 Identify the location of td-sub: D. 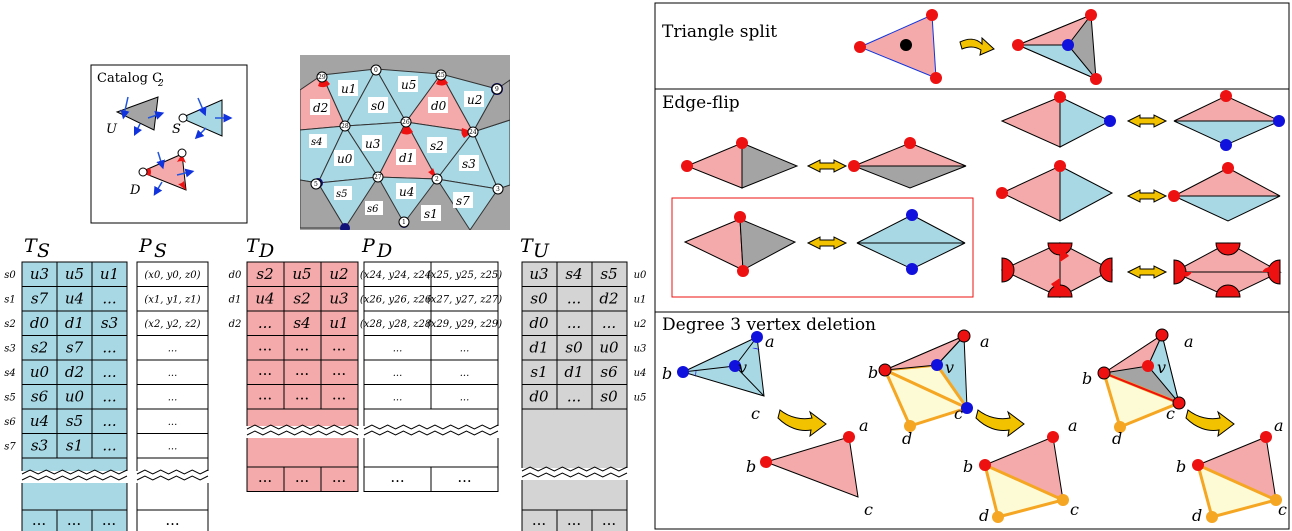
(266, 251).